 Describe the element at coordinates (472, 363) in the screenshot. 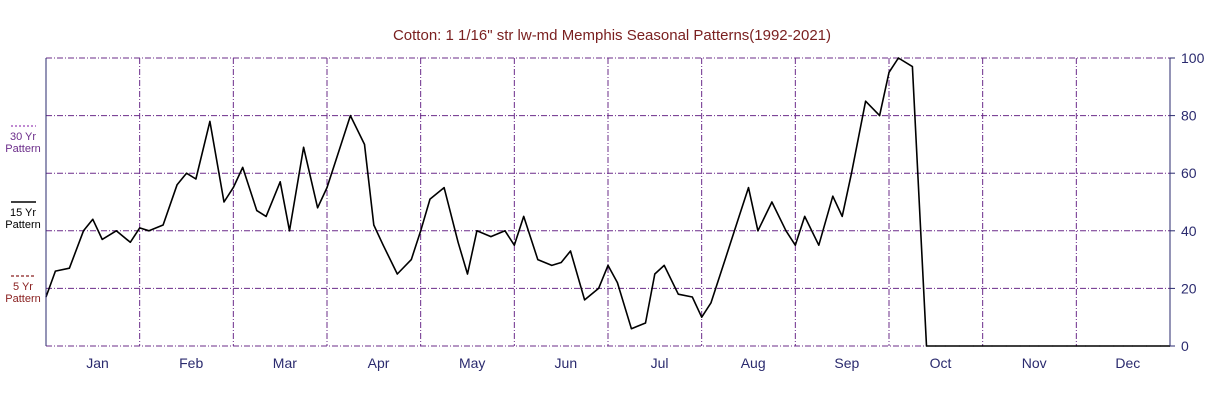

I see `month-label-may: May` at that location.